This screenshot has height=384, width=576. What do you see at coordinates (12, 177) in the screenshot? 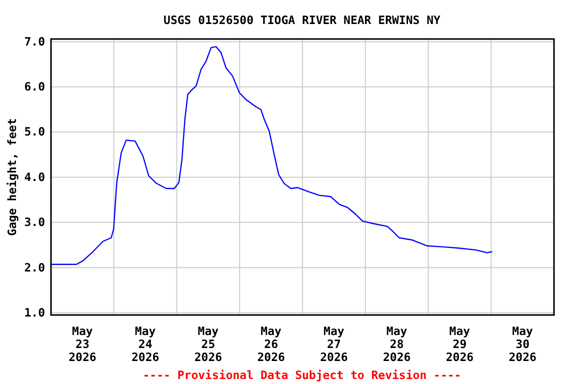
I see `y-axis-title: Gage height, feet` at bounding box center [12, 177].